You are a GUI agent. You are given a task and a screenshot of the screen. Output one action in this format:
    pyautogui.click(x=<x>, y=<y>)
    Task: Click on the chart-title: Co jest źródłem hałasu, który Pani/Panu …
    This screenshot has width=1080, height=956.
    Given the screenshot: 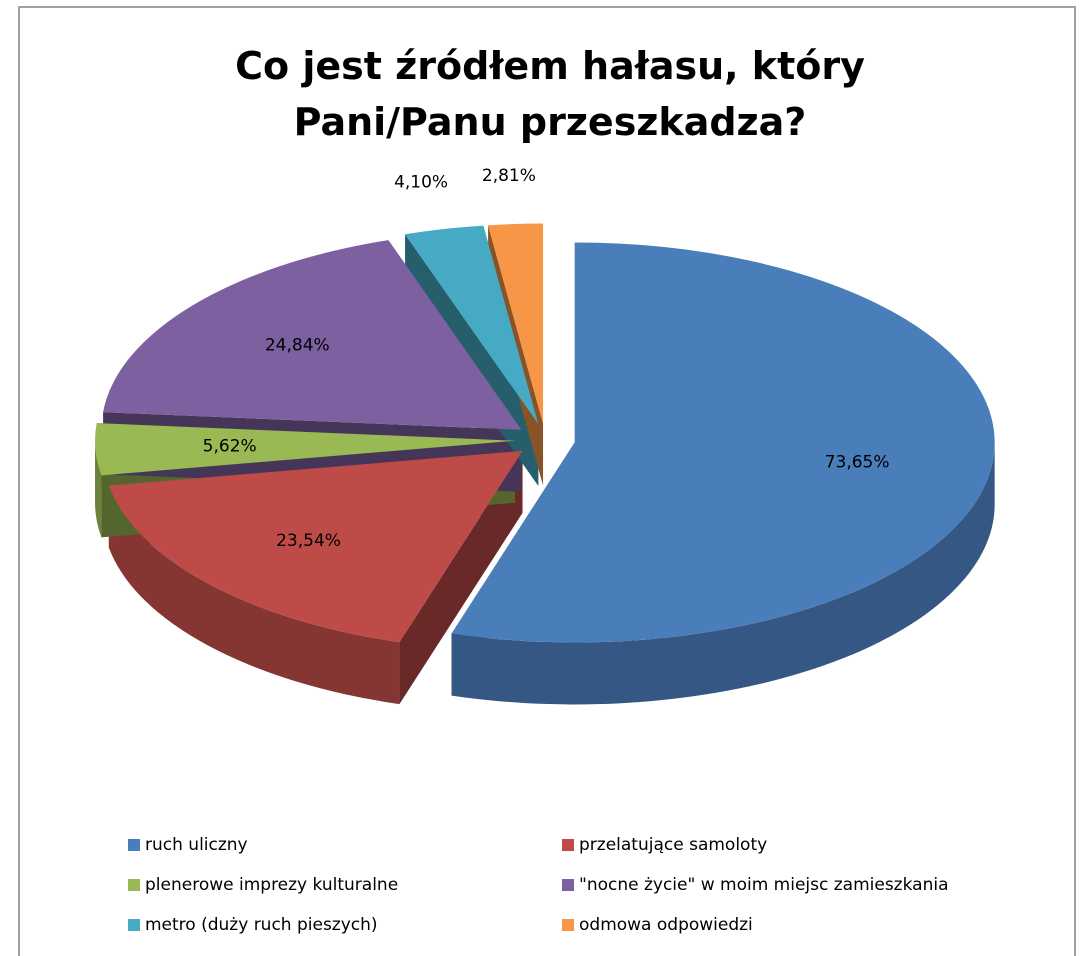 What is the action you would take?
    pyautogui.click(x=550, y=94)
    